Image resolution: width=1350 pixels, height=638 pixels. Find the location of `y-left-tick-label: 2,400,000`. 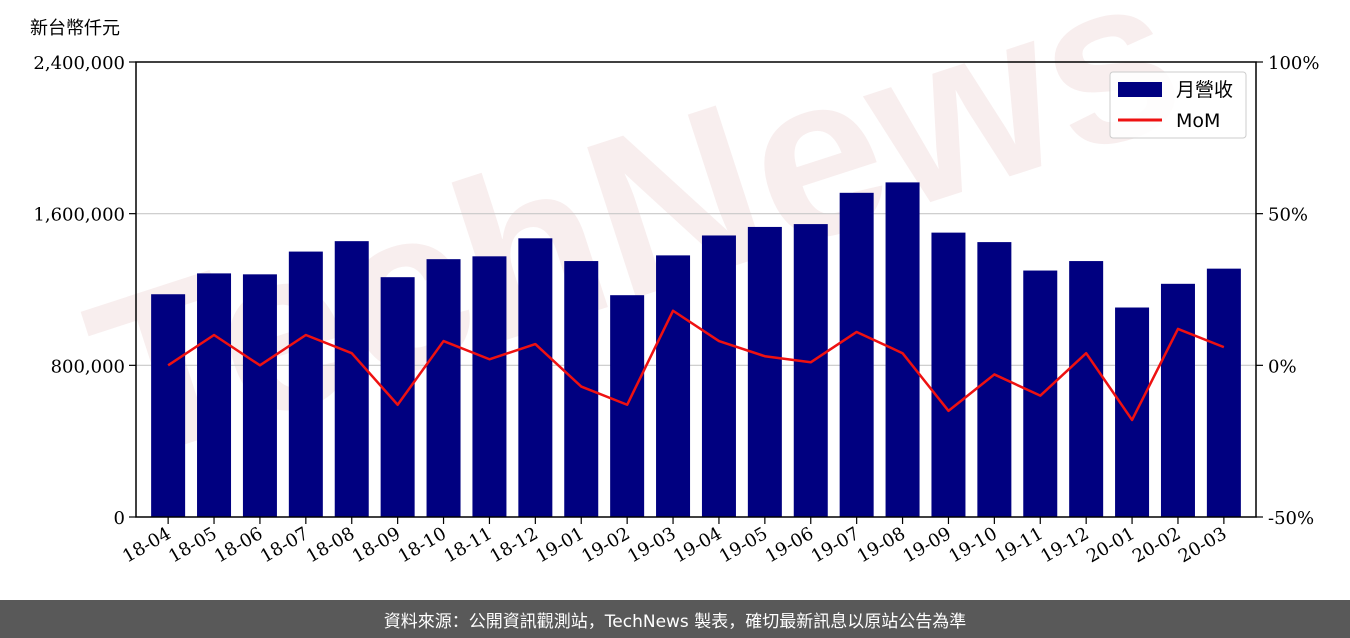

y-left-tick-label: 2,400,000 is located at coordinates (79, 63).